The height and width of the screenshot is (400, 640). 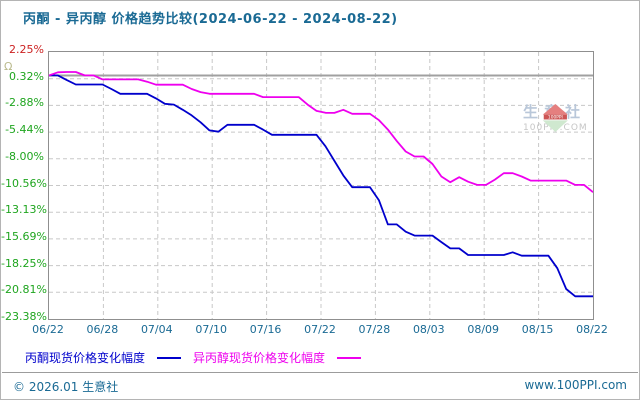 I want to click on x-tick-label: 07/10, so click(x=211, y=329).